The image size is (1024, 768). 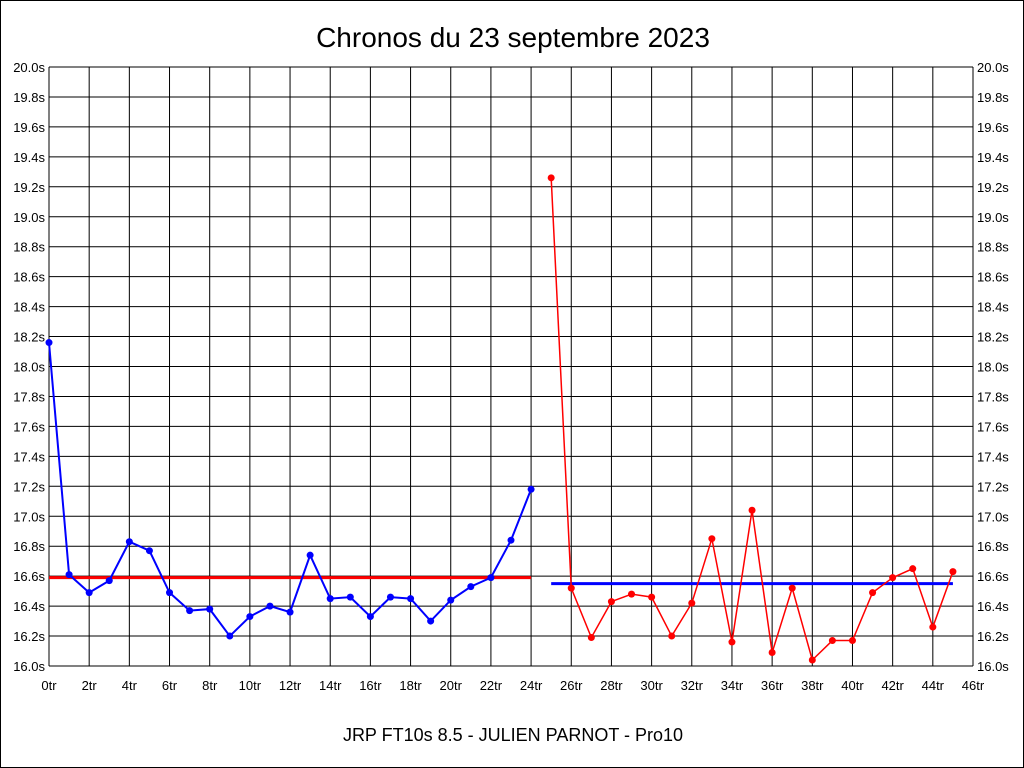 What do you see at coordinates (933, 685) in the screenshot?
I see `x-tick-label: 44tr` at bounding box center [933, 685].